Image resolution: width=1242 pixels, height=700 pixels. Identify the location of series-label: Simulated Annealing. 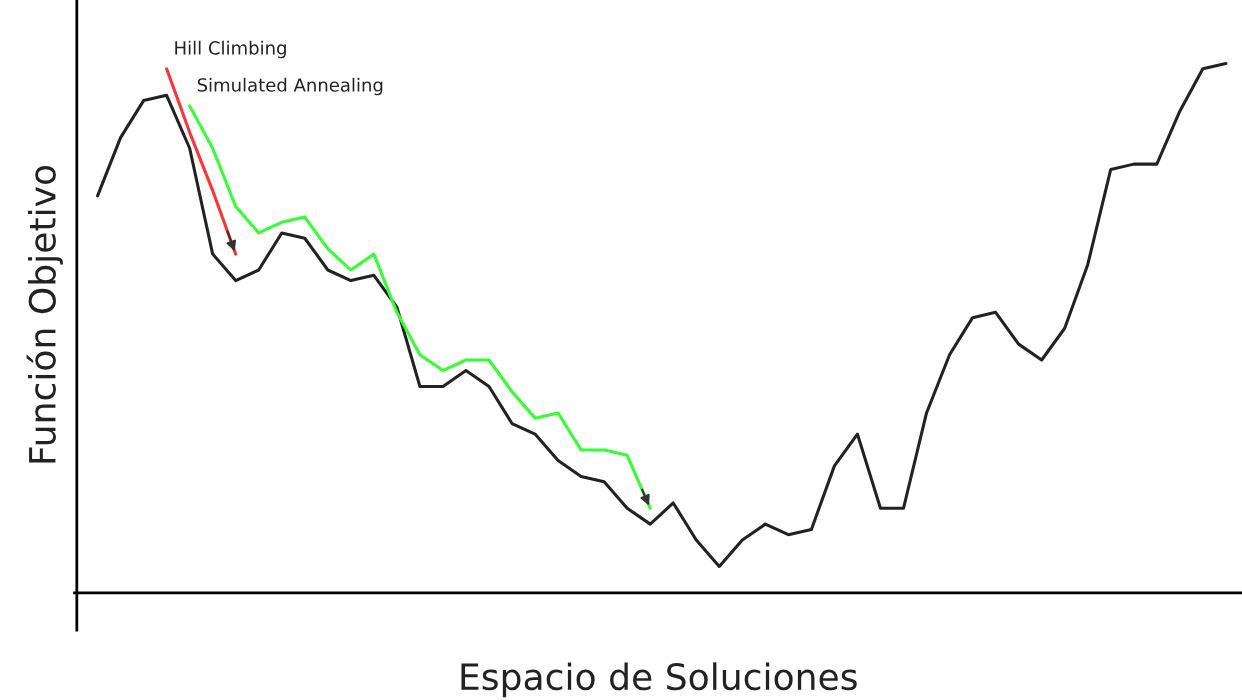
(290, 86).